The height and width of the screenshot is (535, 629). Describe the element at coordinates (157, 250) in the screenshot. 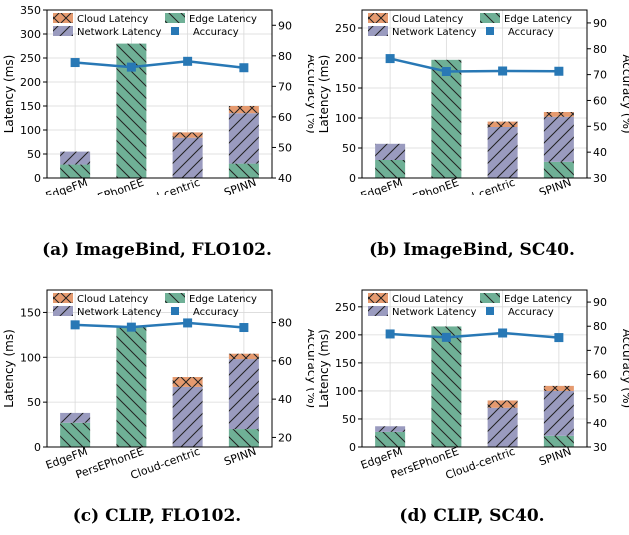

I see `caption-a: (a) ImageBind, FLO102.` at that location.